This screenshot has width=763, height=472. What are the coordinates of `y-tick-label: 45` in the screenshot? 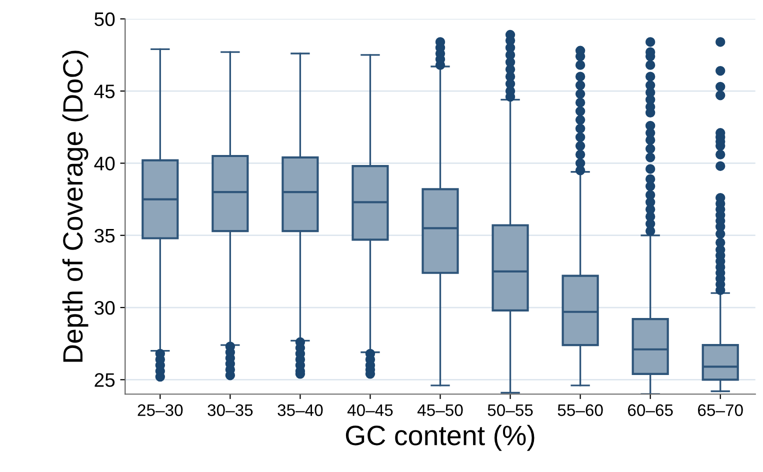 It's located at (104, 91).